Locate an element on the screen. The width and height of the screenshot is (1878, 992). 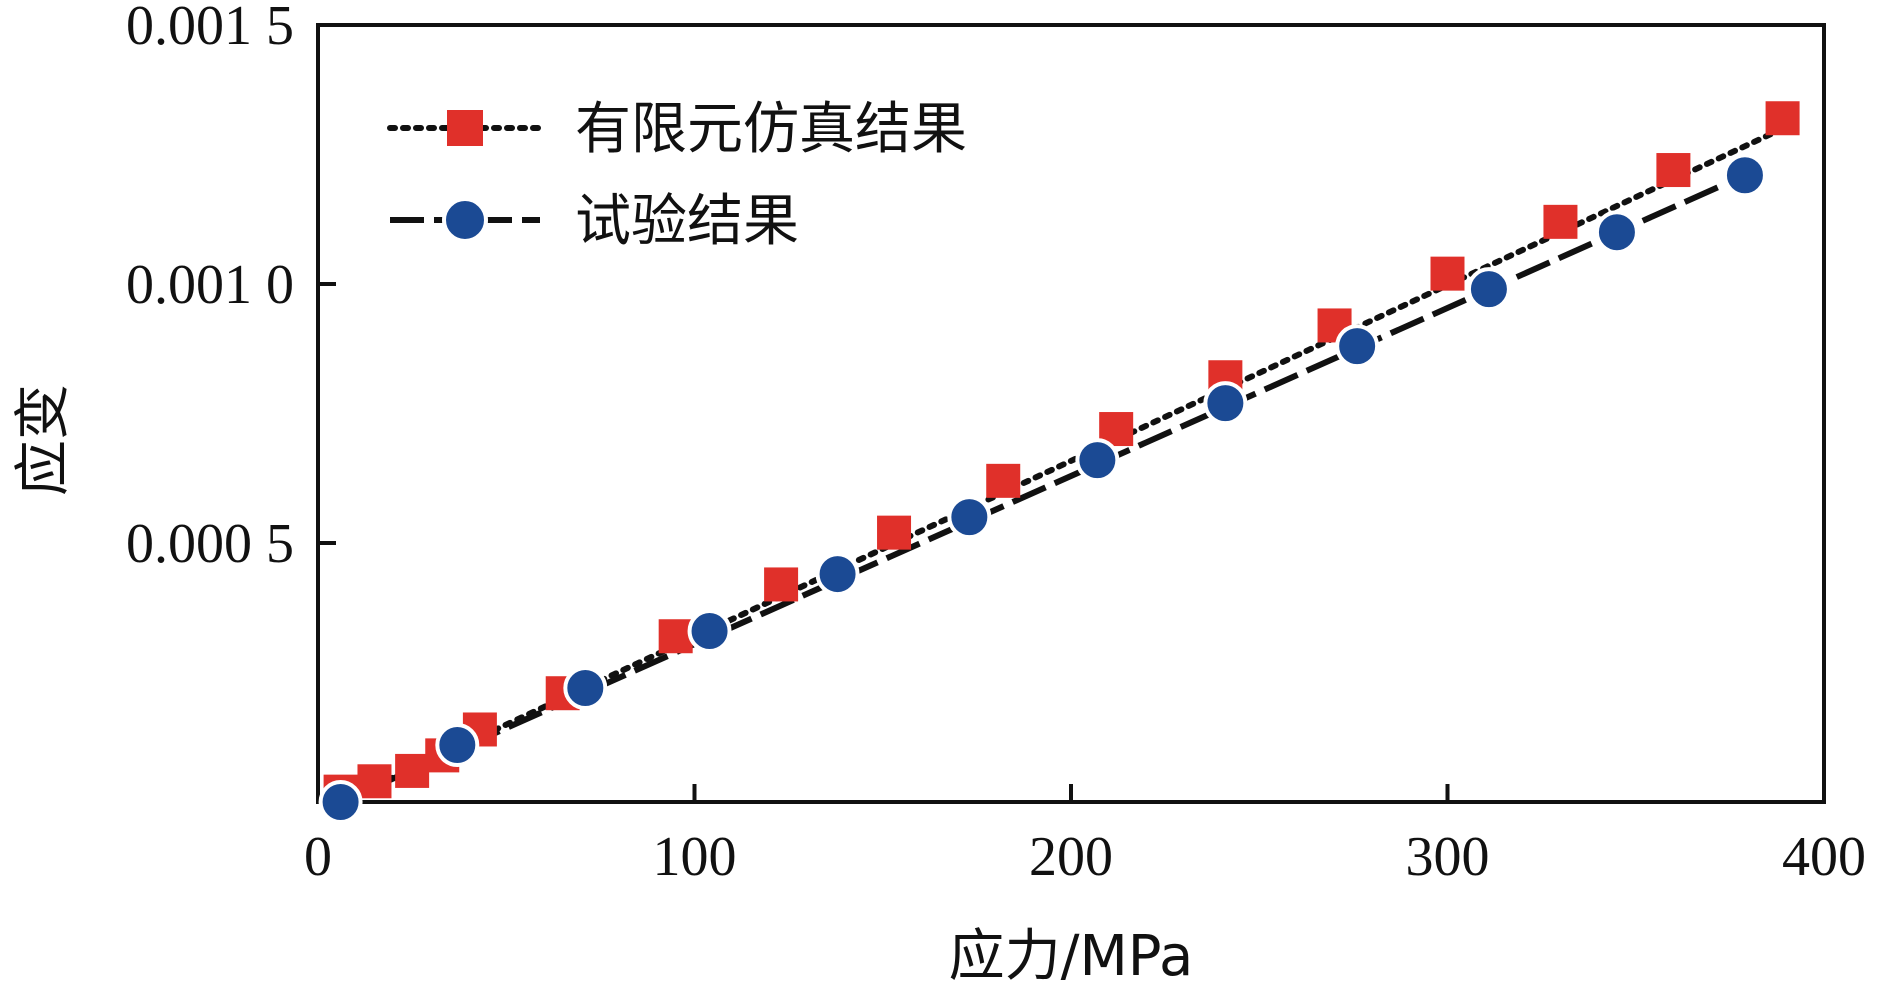
y-tick-label-1: 0.001 0 is located at coordinates (210, 285).